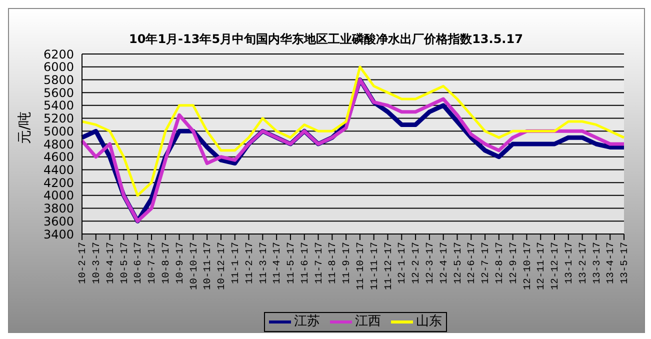 This screenshot has width=651, height=339. What do you see at coordinates (97, 263) in the screenshot?
I see `x-tick-label: 10-3-17` at bounding box center [97, 263].